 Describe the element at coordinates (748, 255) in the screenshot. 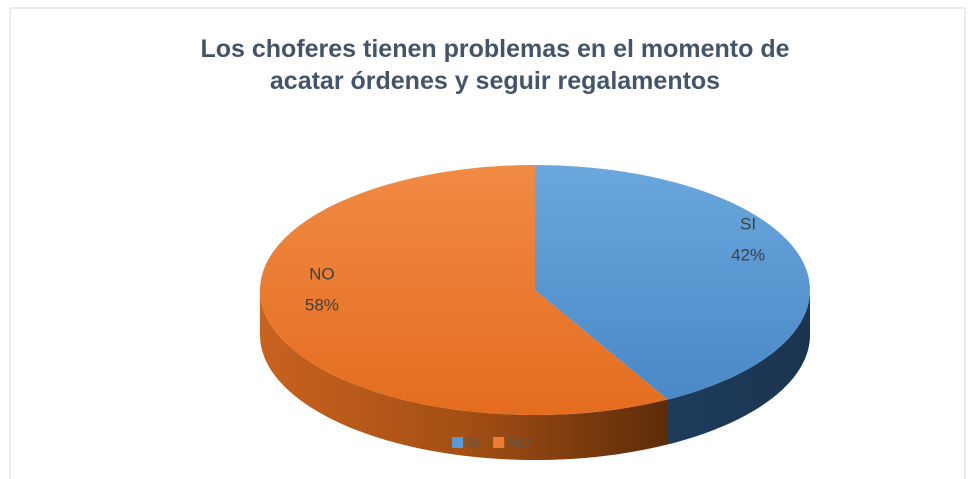

I see `data-label-value: 42%` at that location.